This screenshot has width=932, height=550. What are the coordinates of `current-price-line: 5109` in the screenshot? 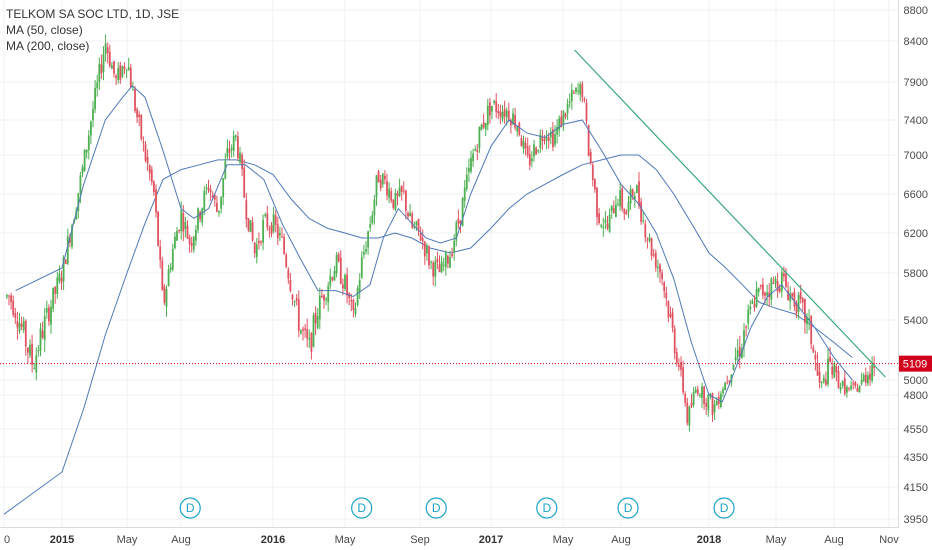 It's located at (466, 363).